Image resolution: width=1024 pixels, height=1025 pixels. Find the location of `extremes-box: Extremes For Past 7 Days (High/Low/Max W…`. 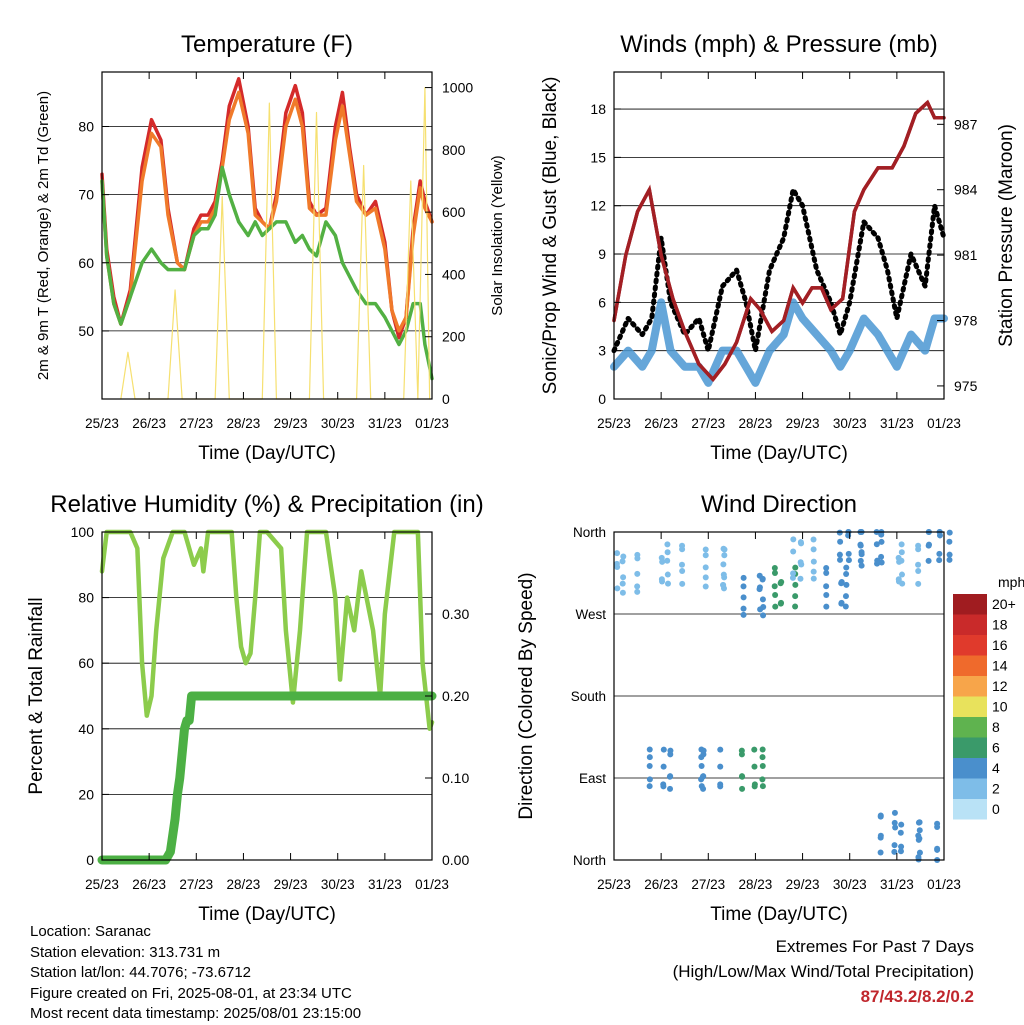

extremes-box: Extremes For Past 7 Days (High/Low/Max W… is located at coordinates (823, 971).